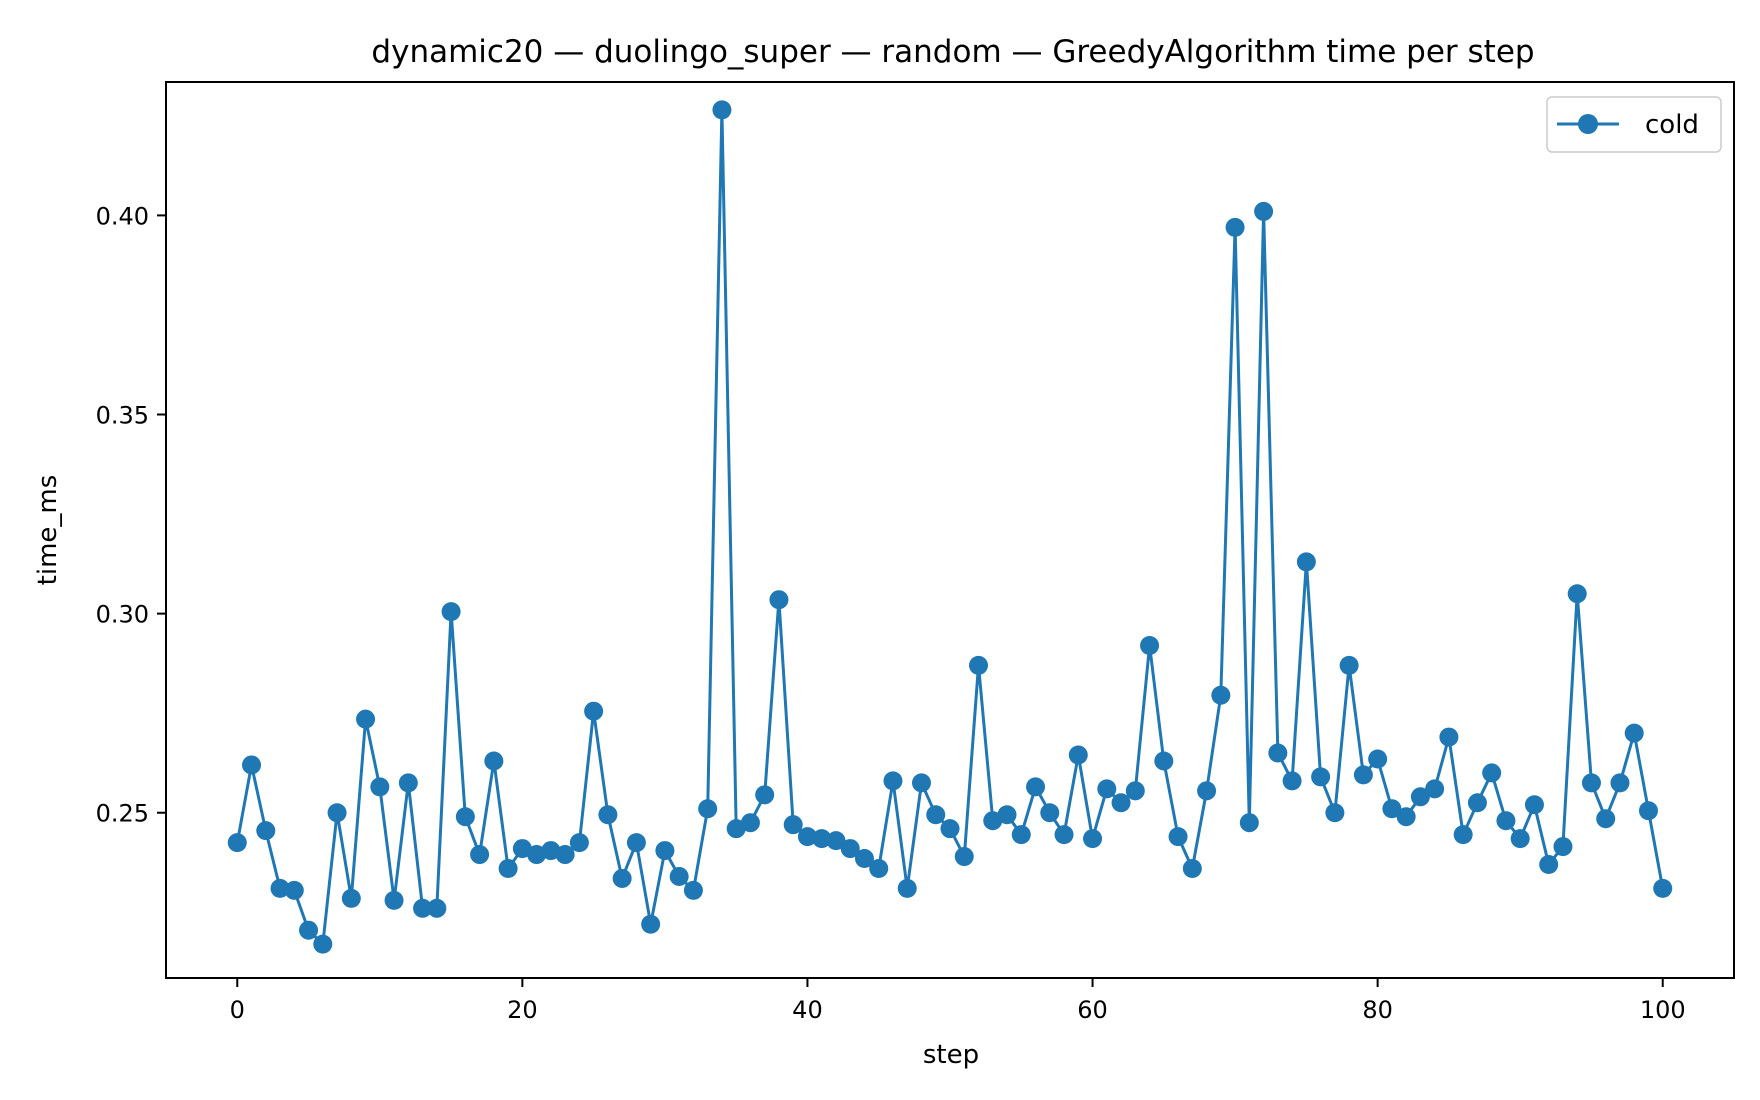  What do you see at coordinates (522, 1010) in the screenshot?
I see `x-tick-label: 20` at bounding box center [522, 1010].